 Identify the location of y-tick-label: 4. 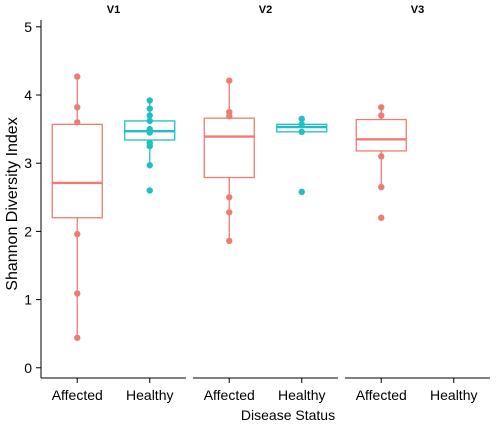
(28, 95).